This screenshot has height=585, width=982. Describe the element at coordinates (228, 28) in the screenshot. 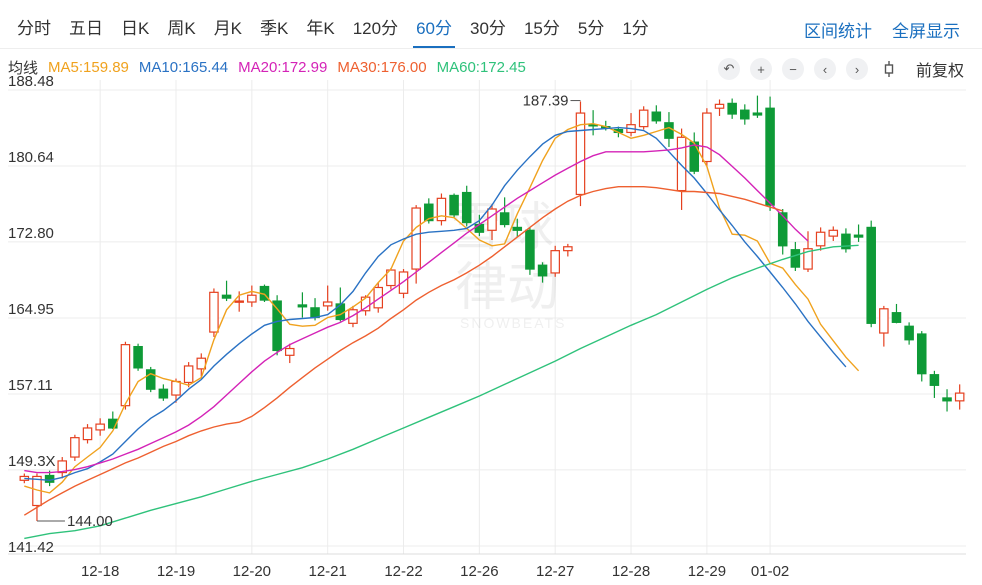

I see `tab-4: 月K` at that location.